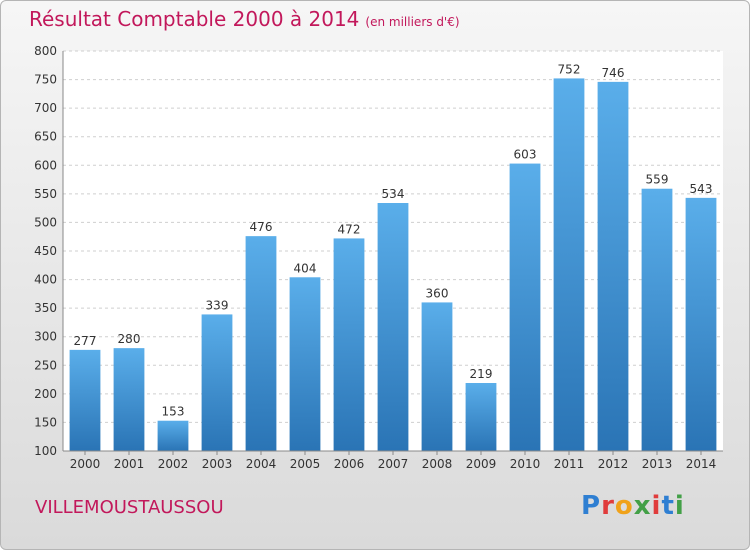 The height and width of the screenshot is (550, 750). Describe the element at coordinates (393, 327) in the screenshot. I see `bar-2007` at that location.